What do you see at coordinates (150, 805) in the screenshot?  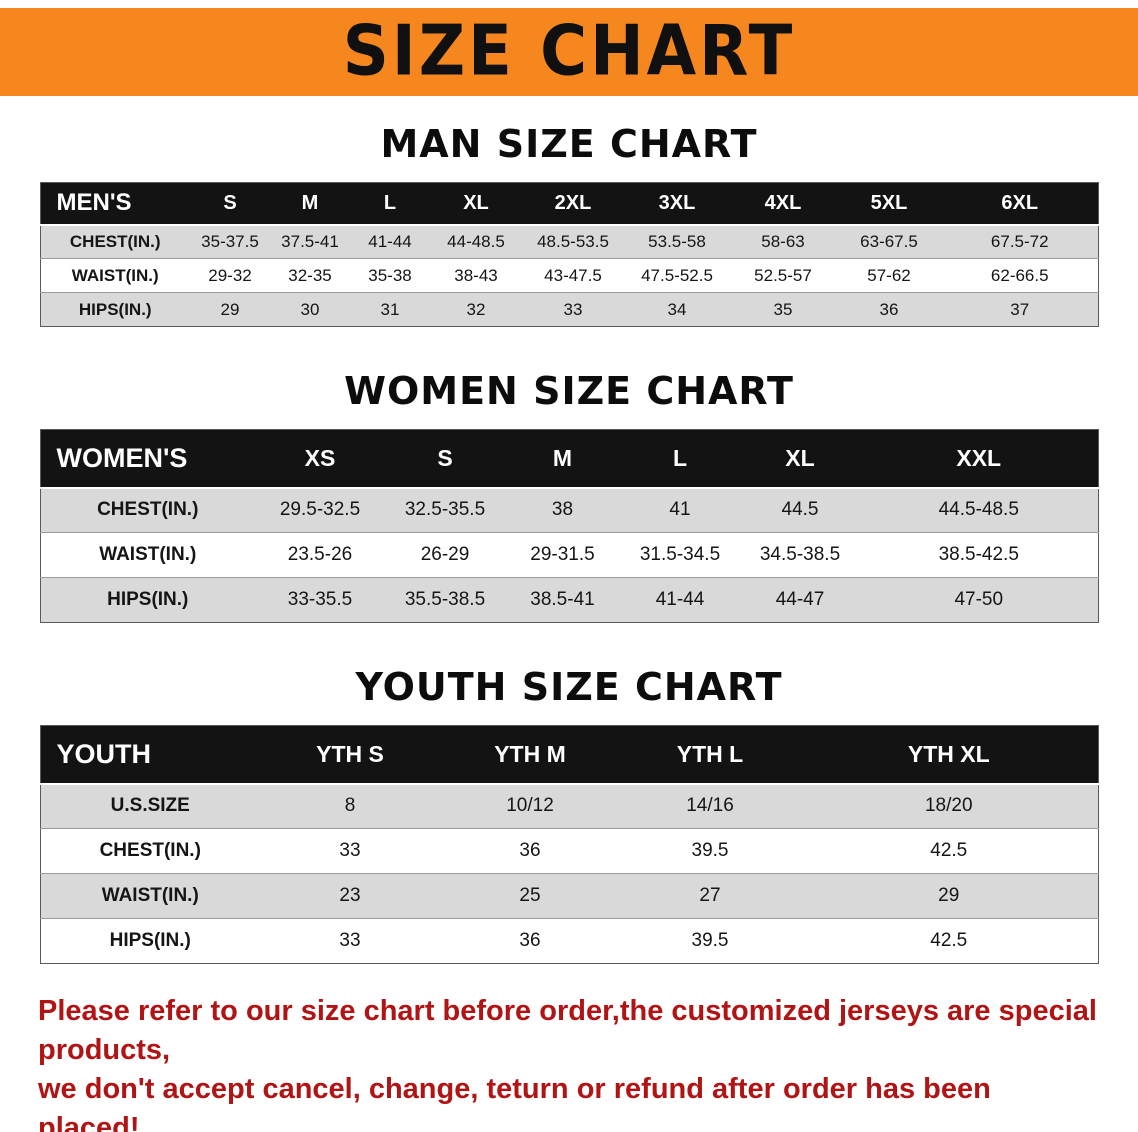 I see `row-label: U.S.SIZE` at bounding box center [150, 805].